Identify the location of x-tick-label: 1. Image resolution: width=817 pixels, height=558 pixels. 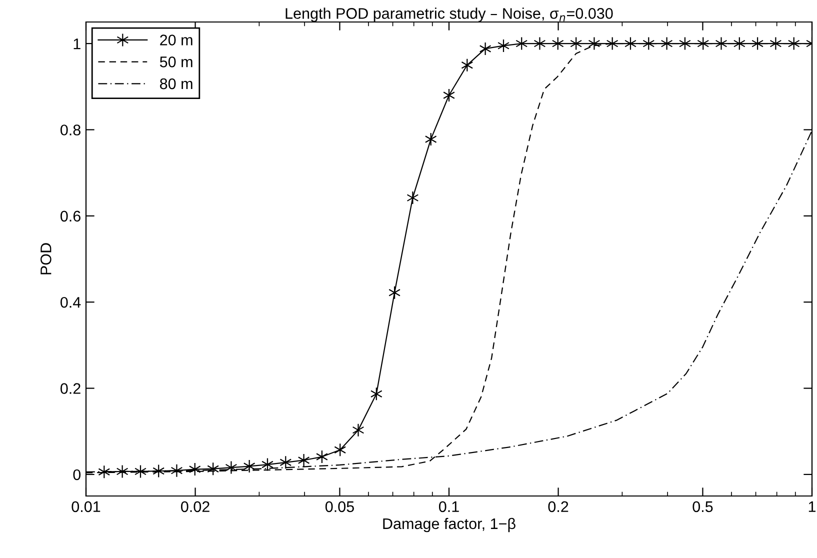
(812, 506).